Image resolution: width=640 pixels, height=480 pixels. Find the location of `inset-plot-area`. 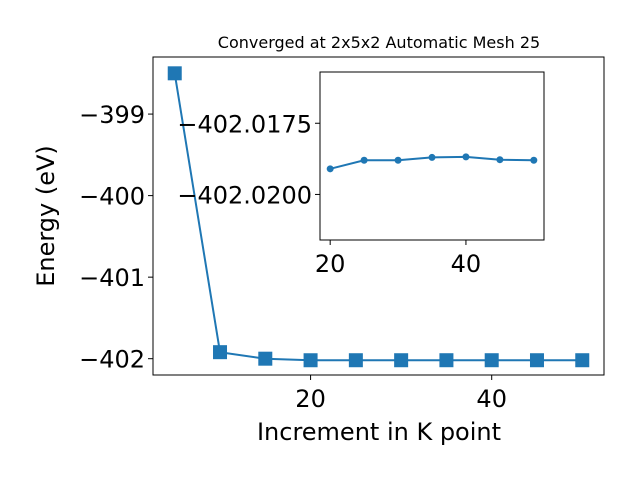

inset-plot-area is located at coordinates (432, 156).